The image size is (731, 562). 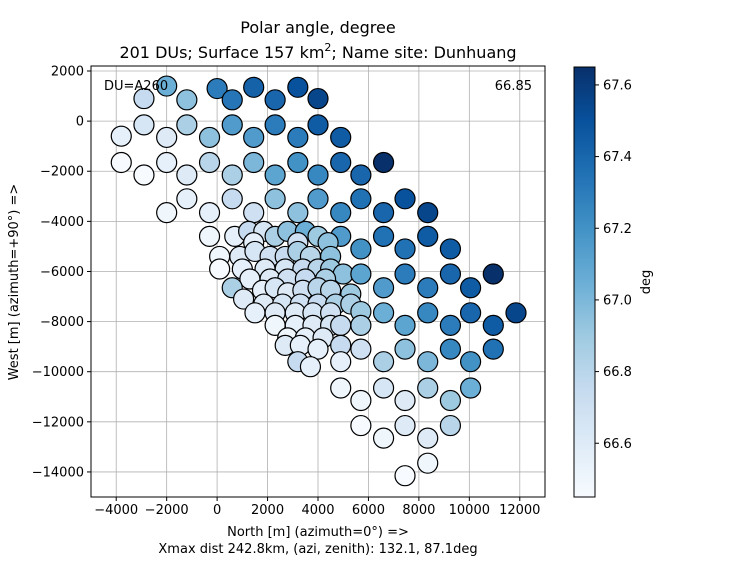 What do you see at coordinates (58, 422) in the screenshot?
I see `y-tick-label: −12000` at bounding box center [58, 422].